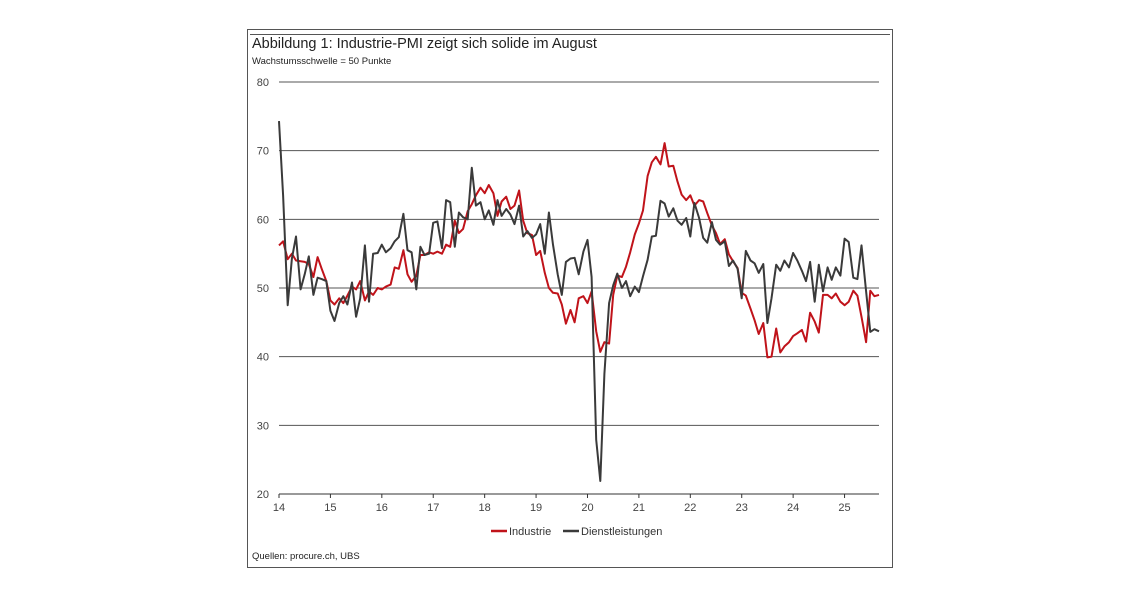 This screenshot has height=597, width=1140. What do you see at coordinates (279, 508) in the screenshot?
I see `x-tick-label: 14` at bounding box center [279, 508].